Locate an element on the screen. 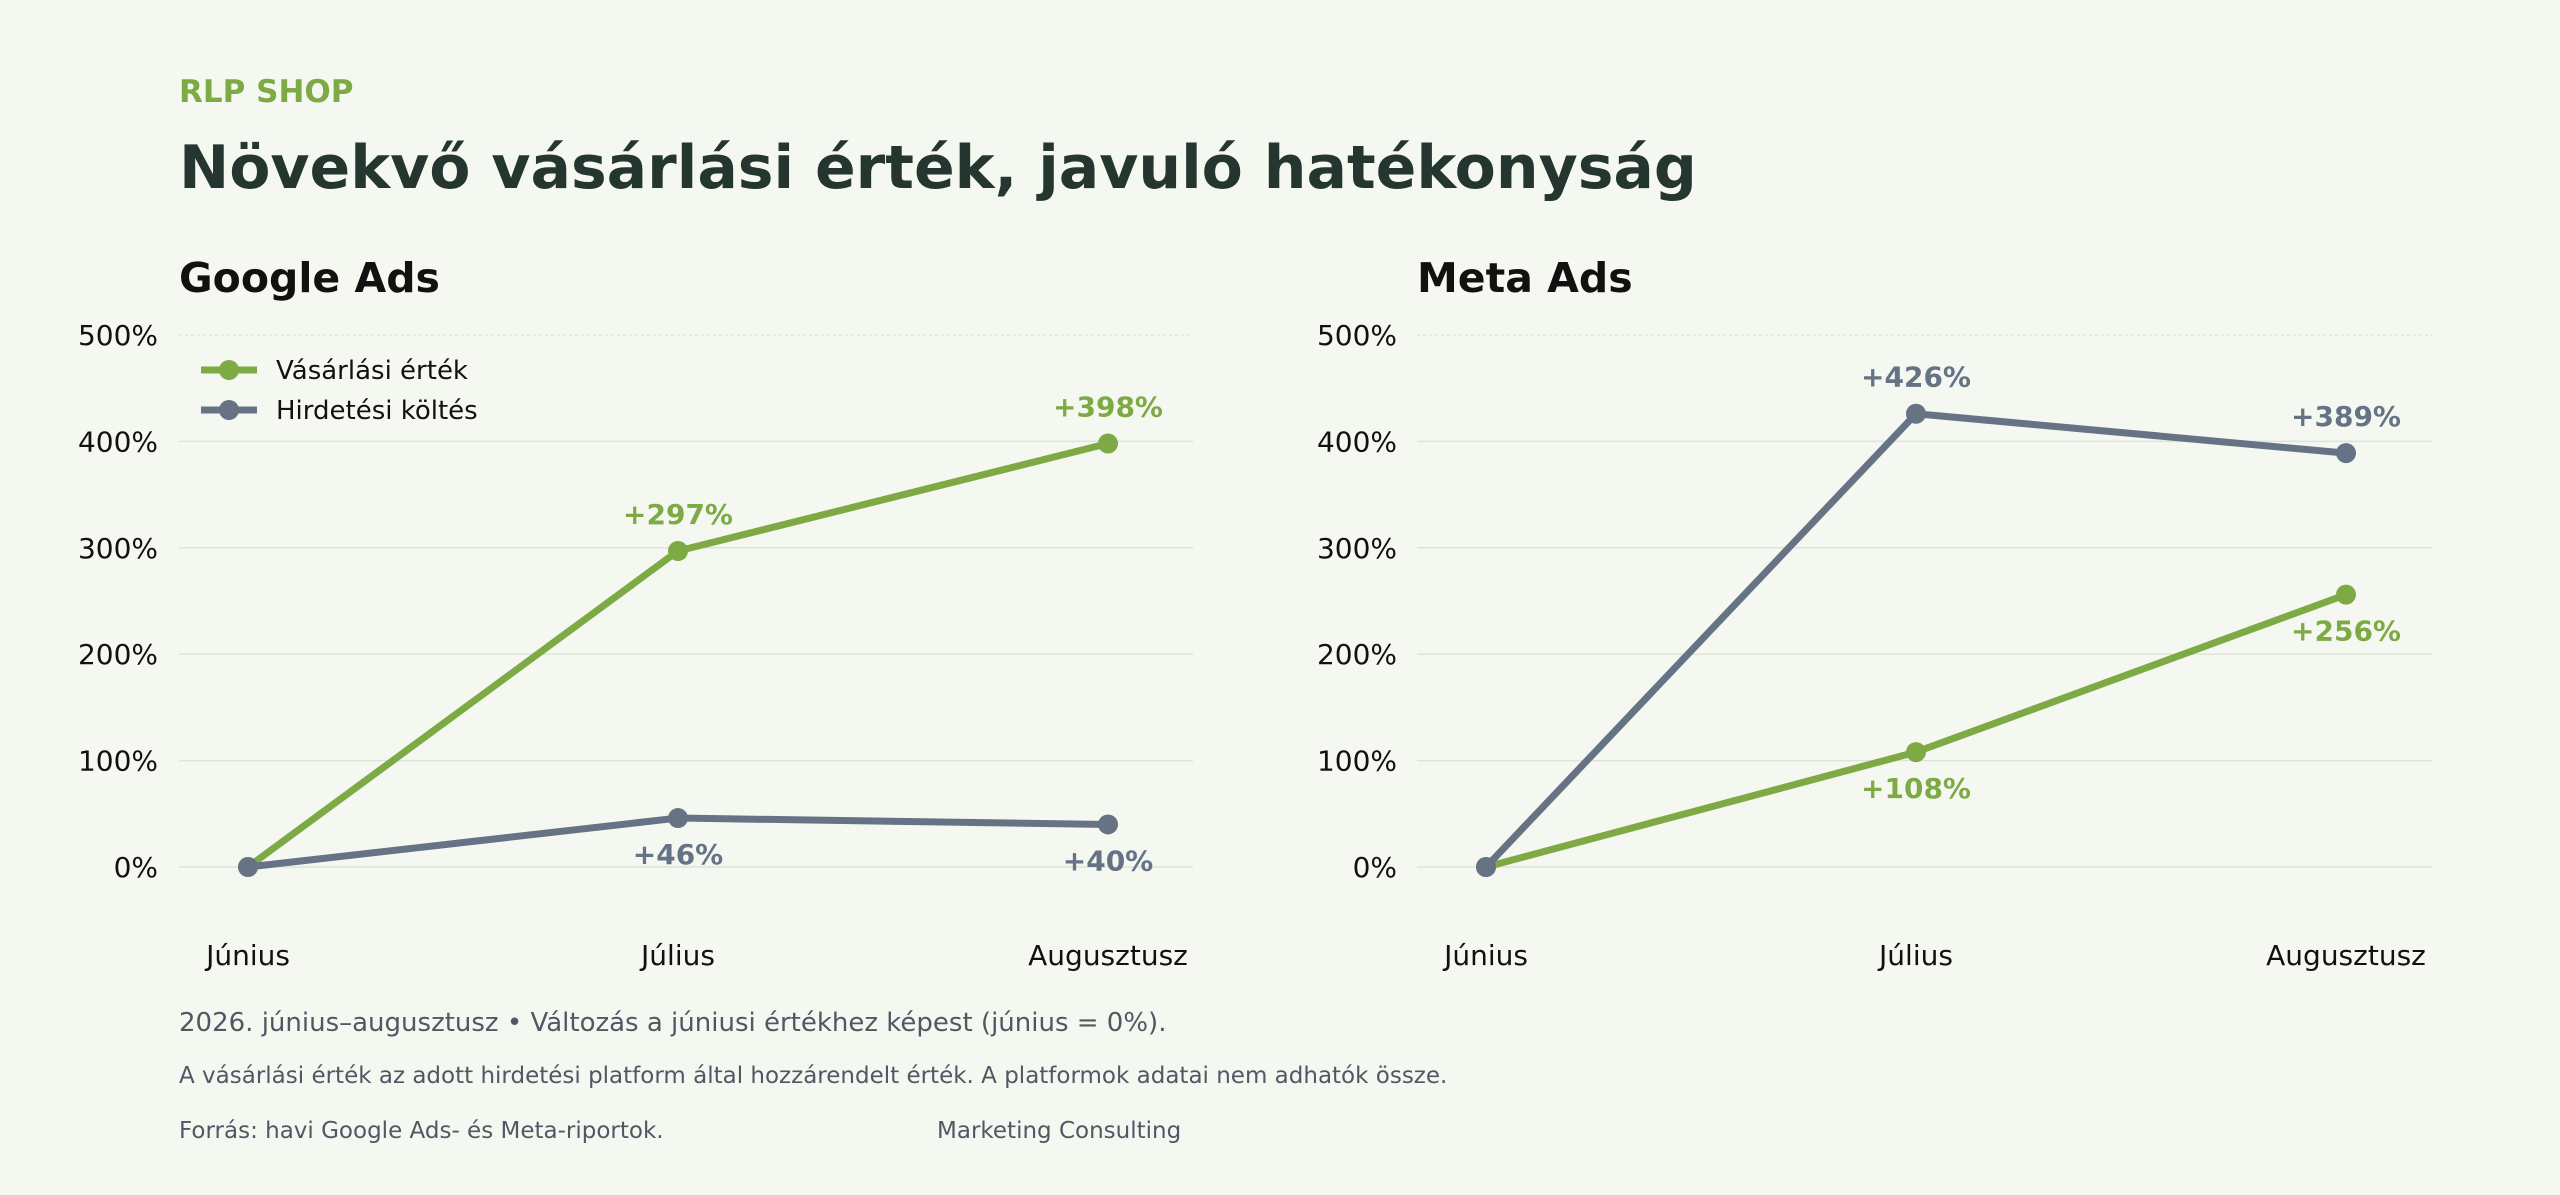 This screenshot has width=2560, height=1195. data-label: +297% is located at coordinates (678, 514).